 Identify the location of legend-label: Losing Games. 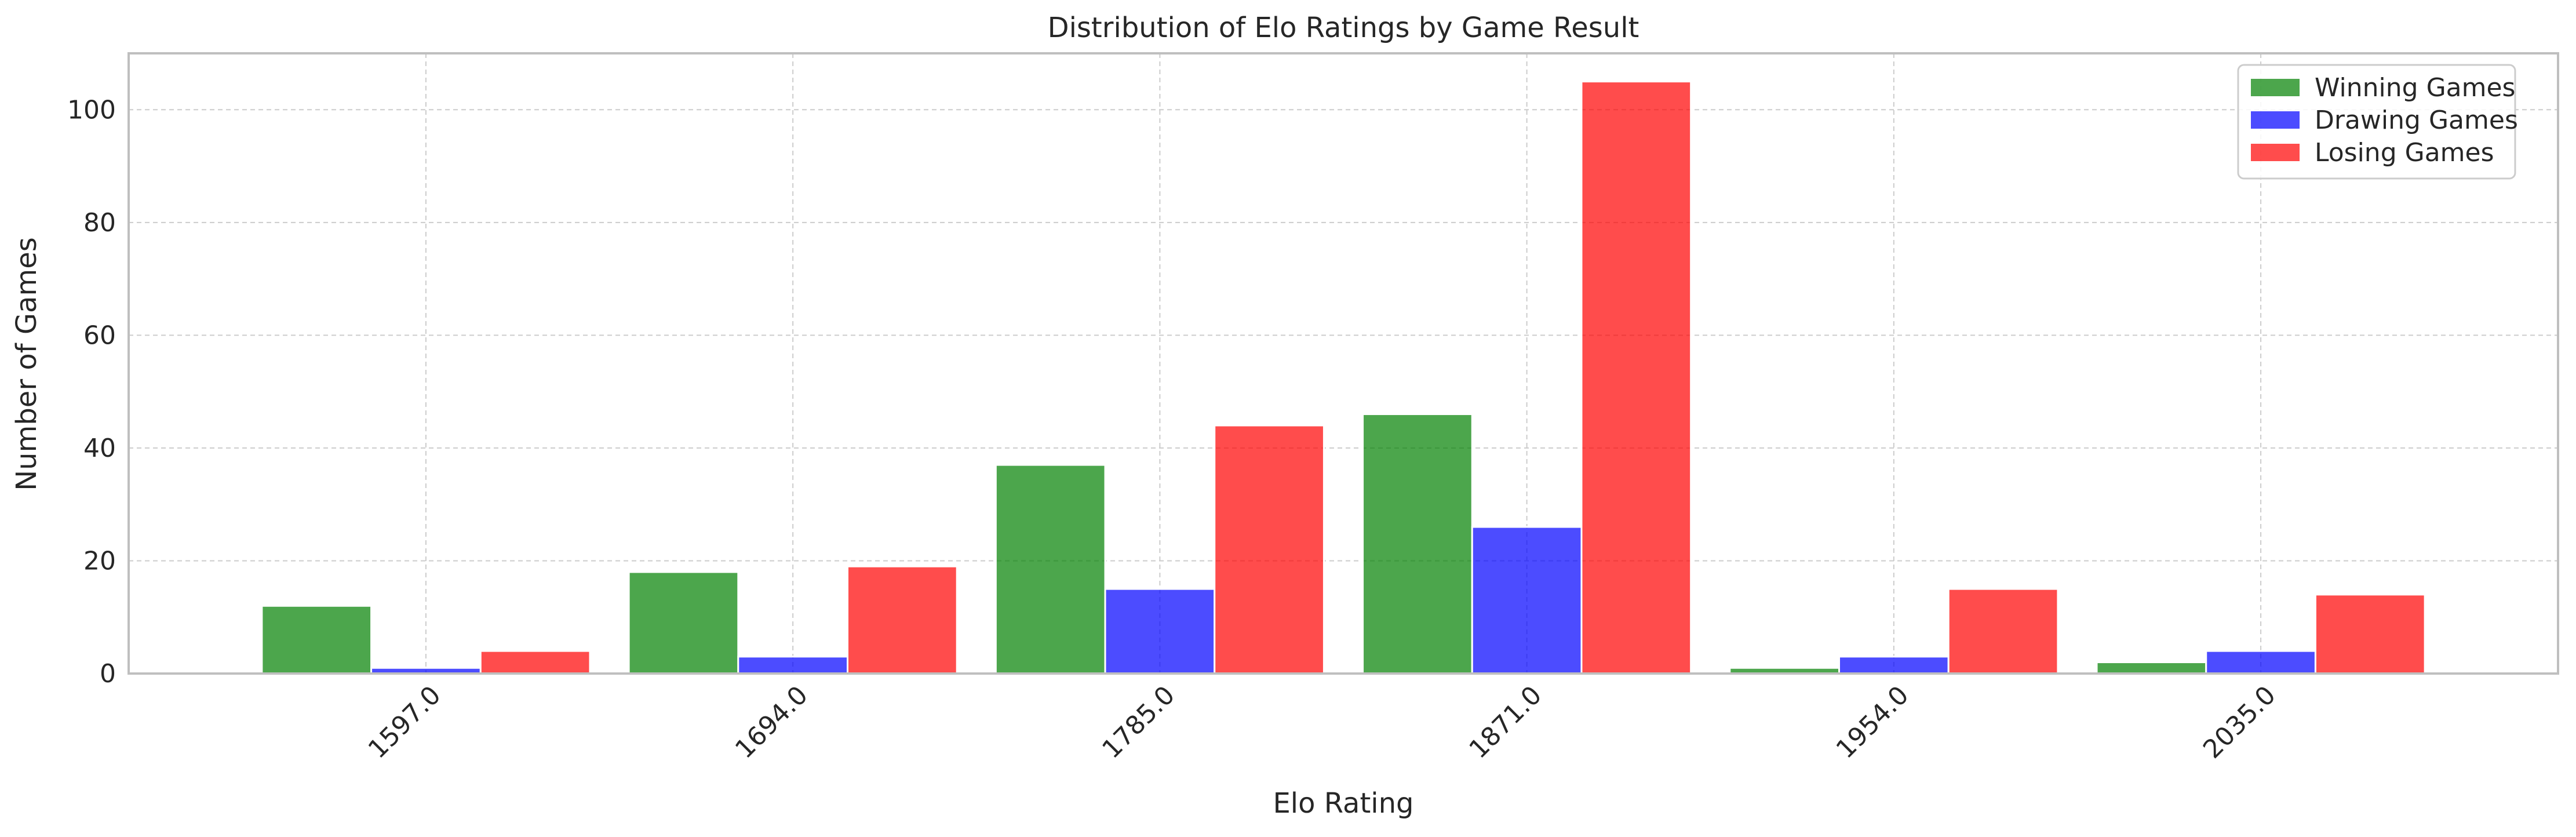
(2404, 153).